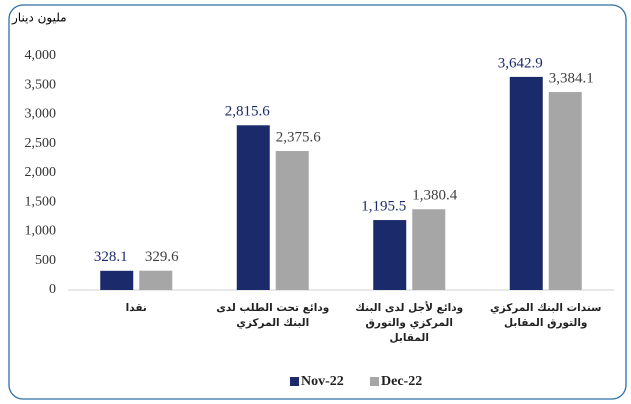 The width and height of the screenshot is (631, 404). I want to click on value-label: 2,815.6, so click(248, 112).